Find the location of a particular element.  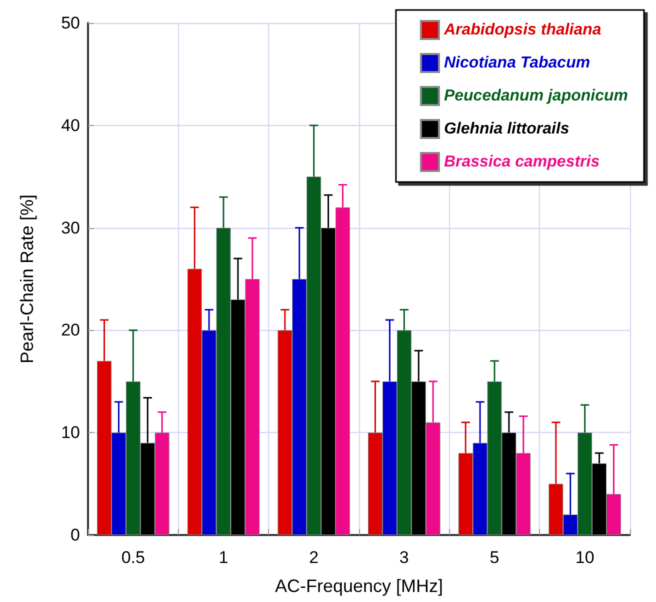

y-tick-label: 30 is located at coordinates (70, 228).